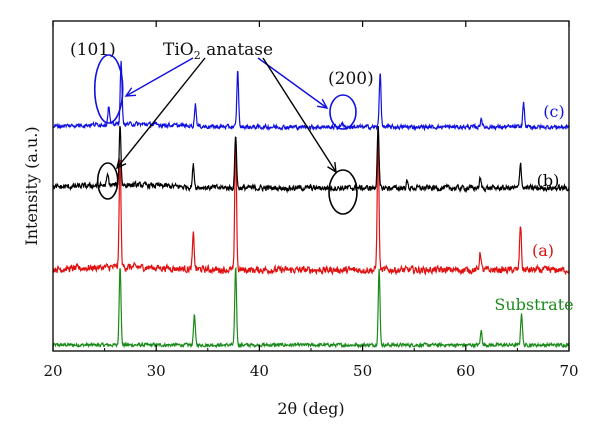 The height and width of the screenshot is (439, 600). I want to click on ellipse-200-b, so click(343, 192).